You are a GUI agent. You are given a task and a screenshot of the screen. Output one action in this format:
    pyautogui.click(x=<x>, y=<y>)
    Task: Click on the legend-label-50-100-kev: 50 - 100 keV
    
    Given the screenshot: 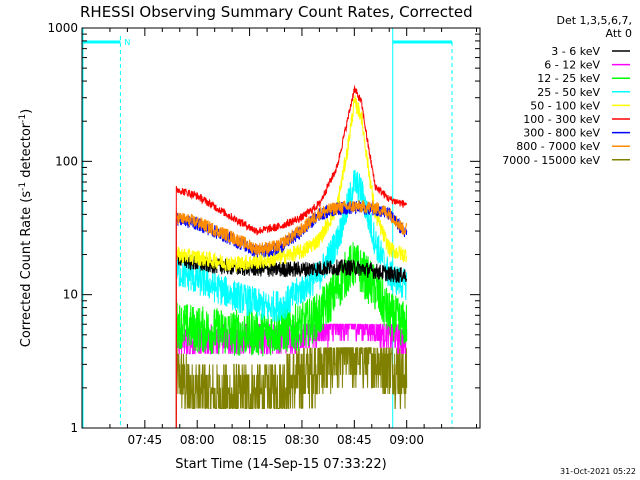 What is the action you would take?
    pyautogui.click(x=565, y=105)
    